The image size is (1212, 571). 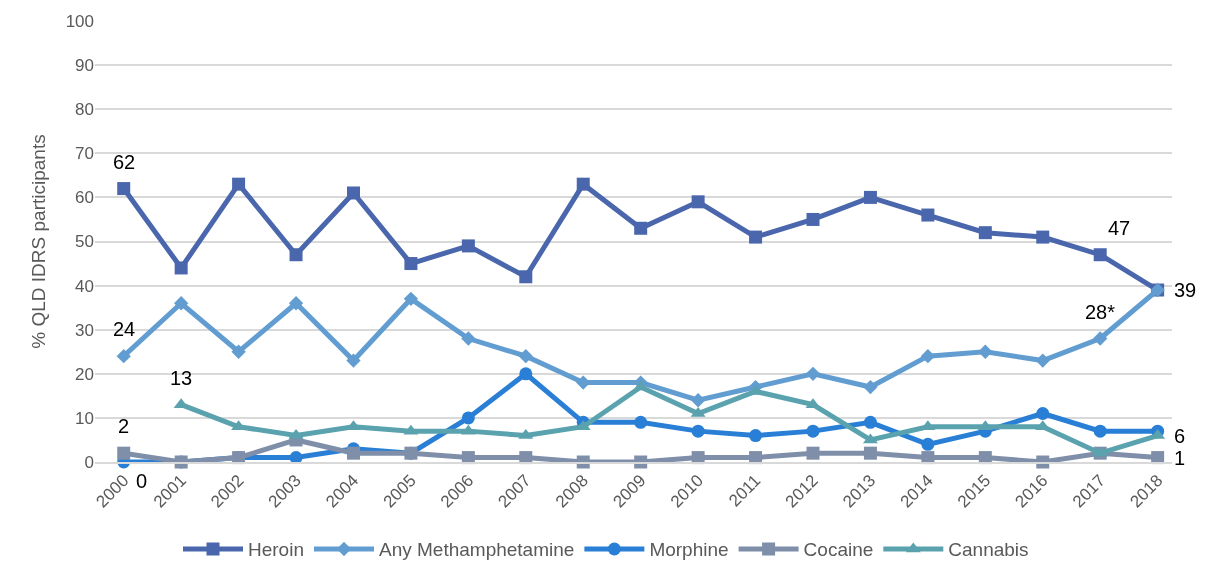 What do you see at coordinates (124, 162) in the screenshot?
I see `data-label: 62` at bounding box center [124, 162].